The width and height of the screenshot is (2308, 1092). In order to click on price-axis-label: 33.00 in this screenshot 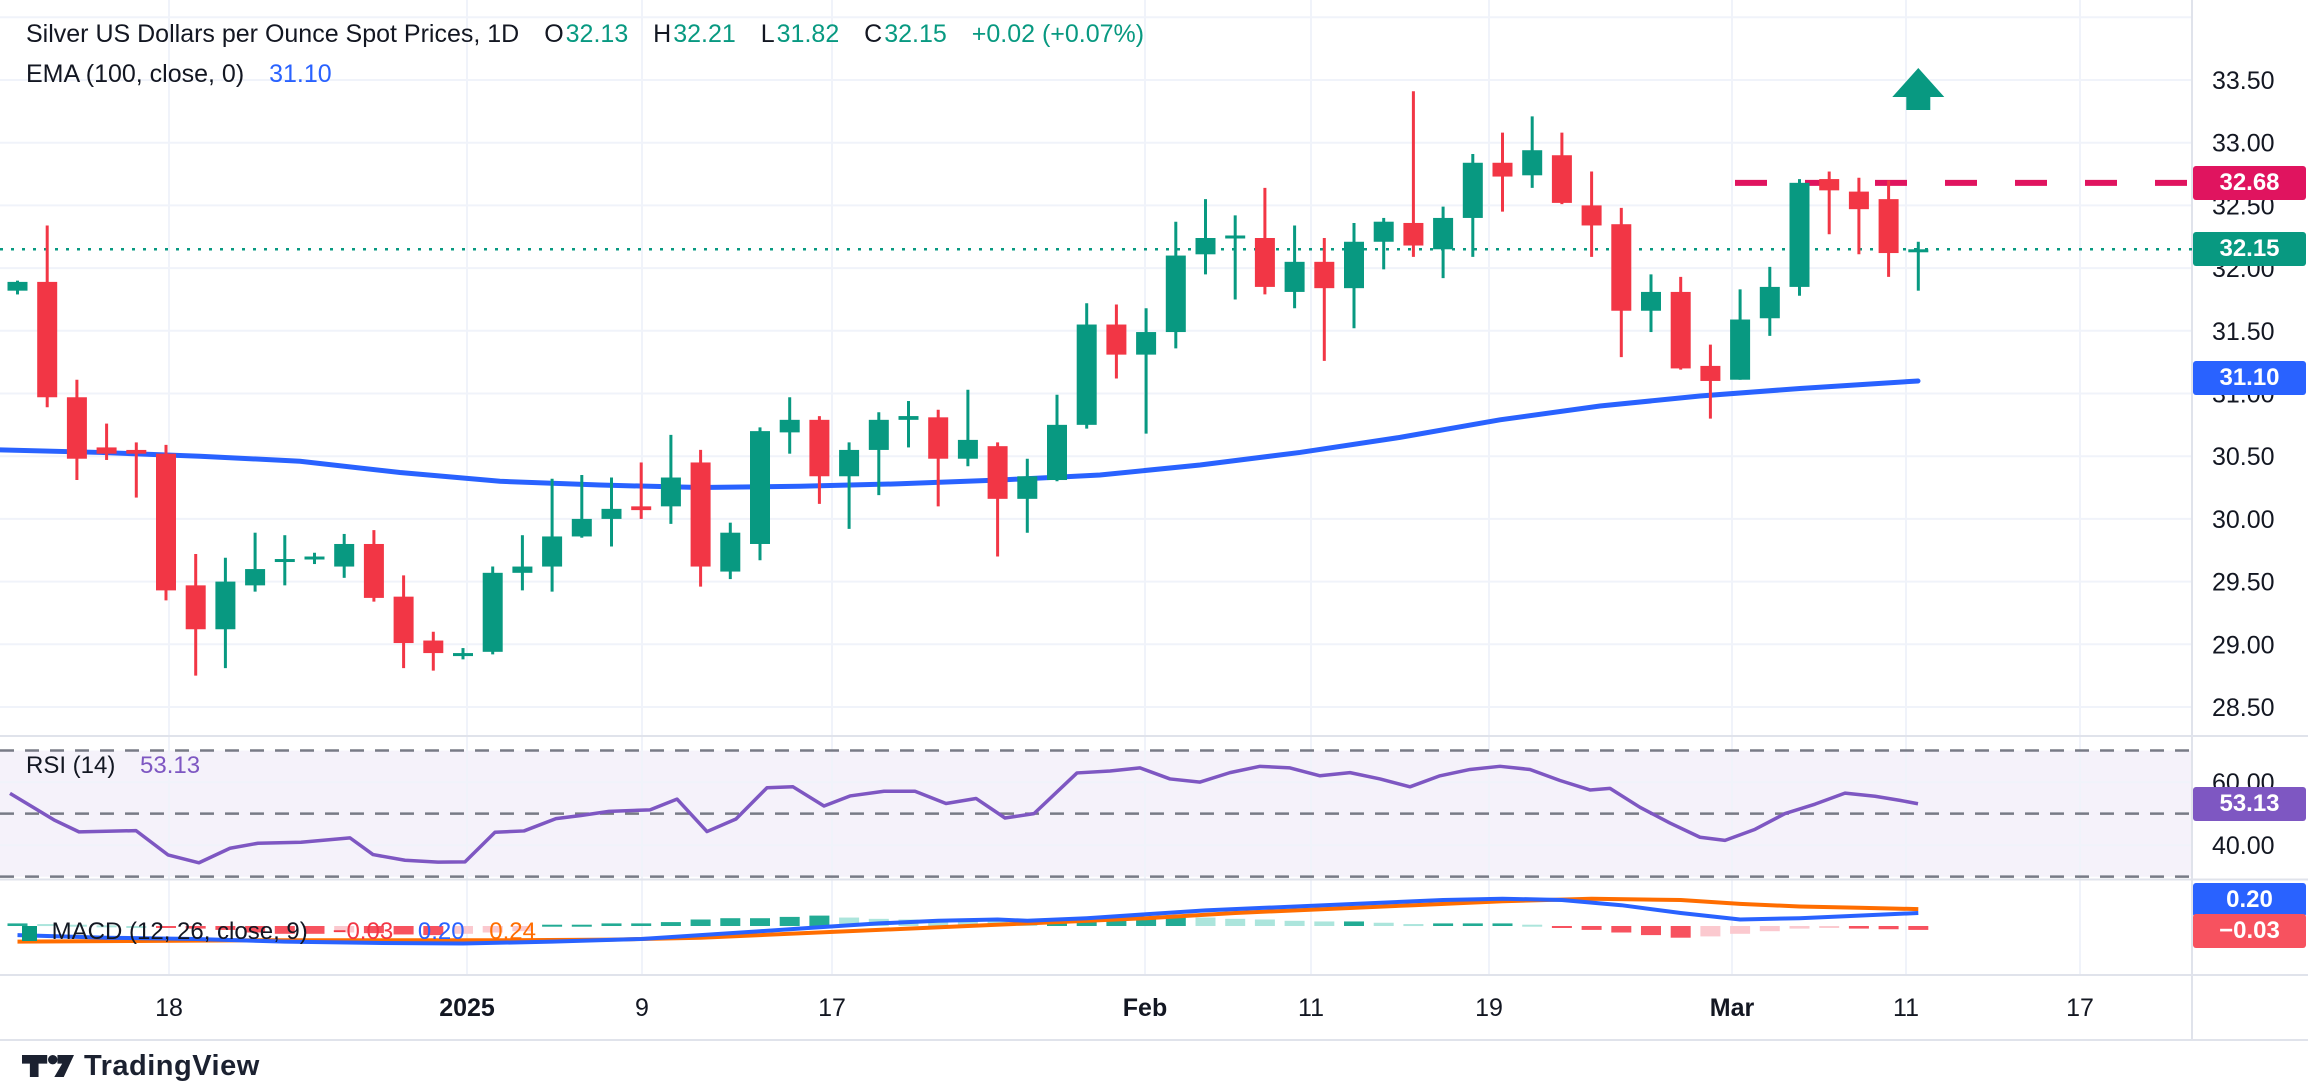, I will do `click(2243, 144)`.